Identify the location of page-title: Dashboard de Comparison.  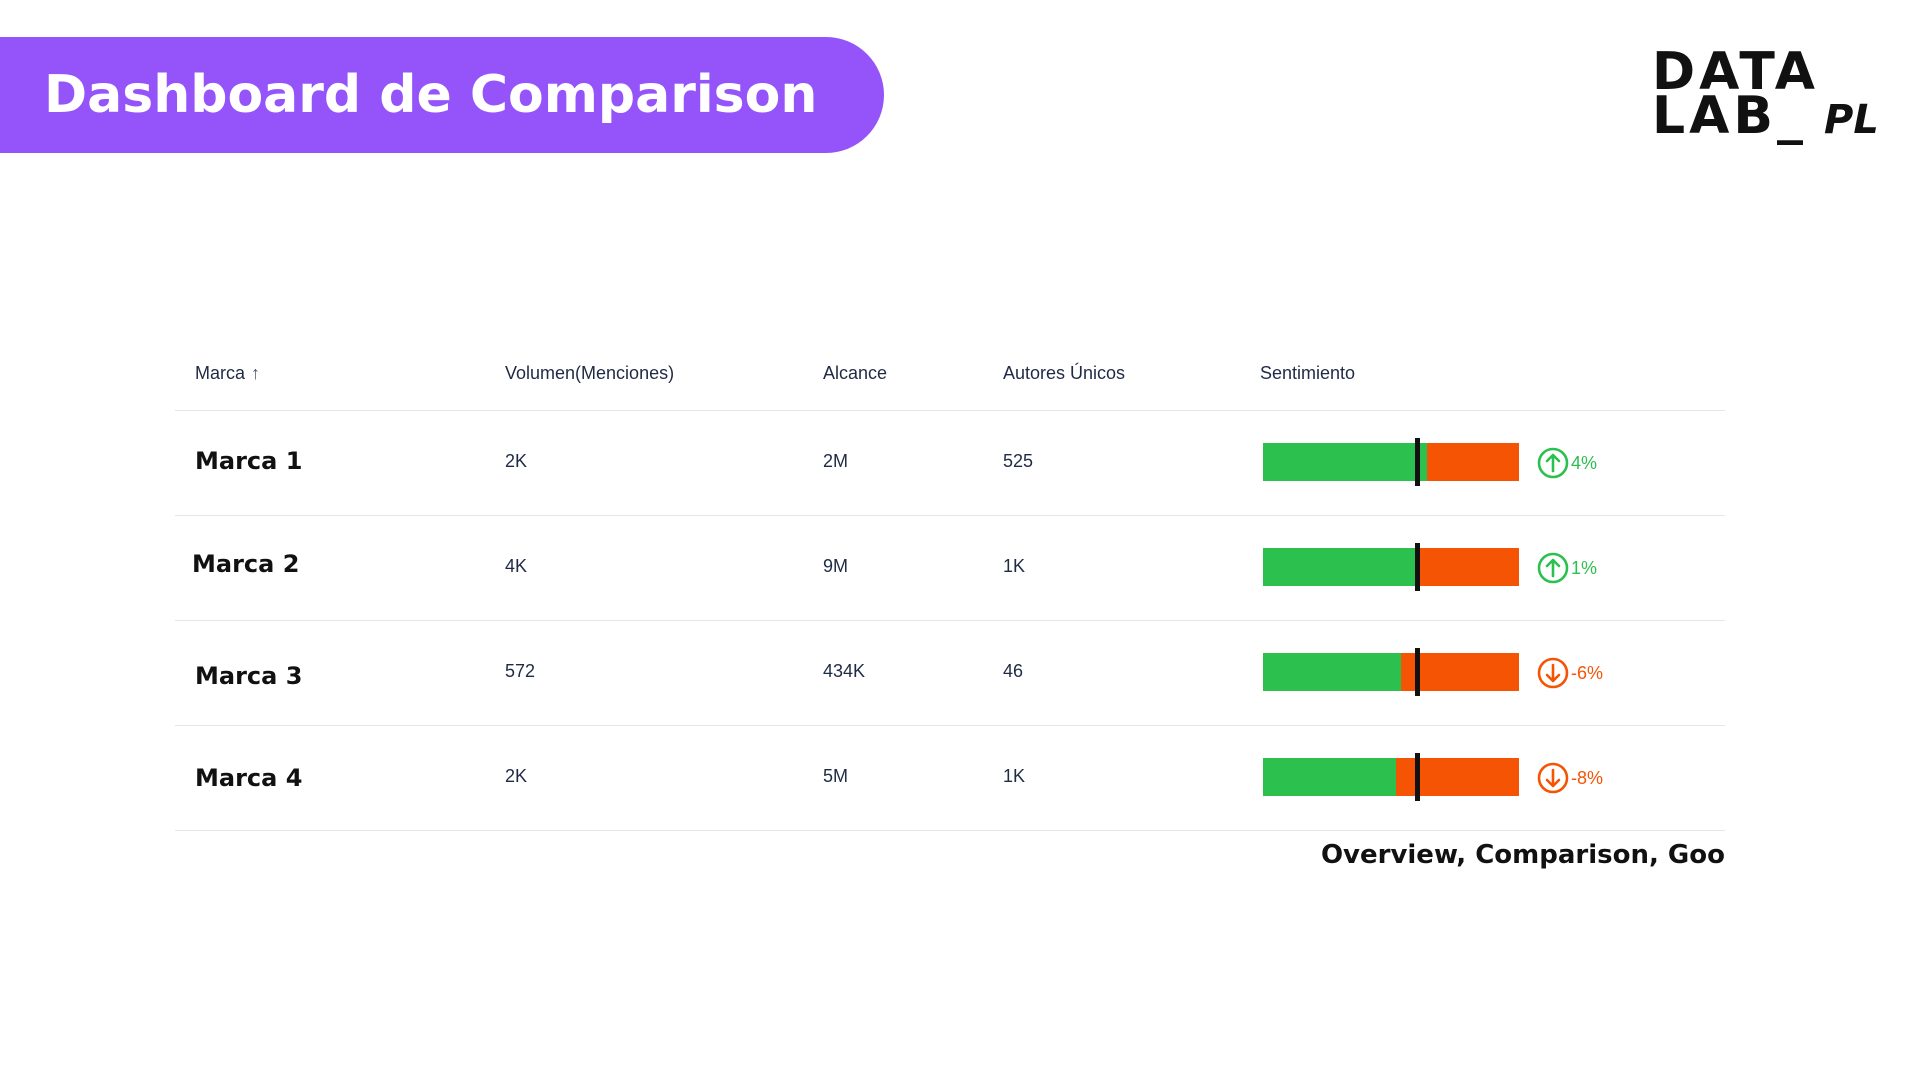
(431, 95).